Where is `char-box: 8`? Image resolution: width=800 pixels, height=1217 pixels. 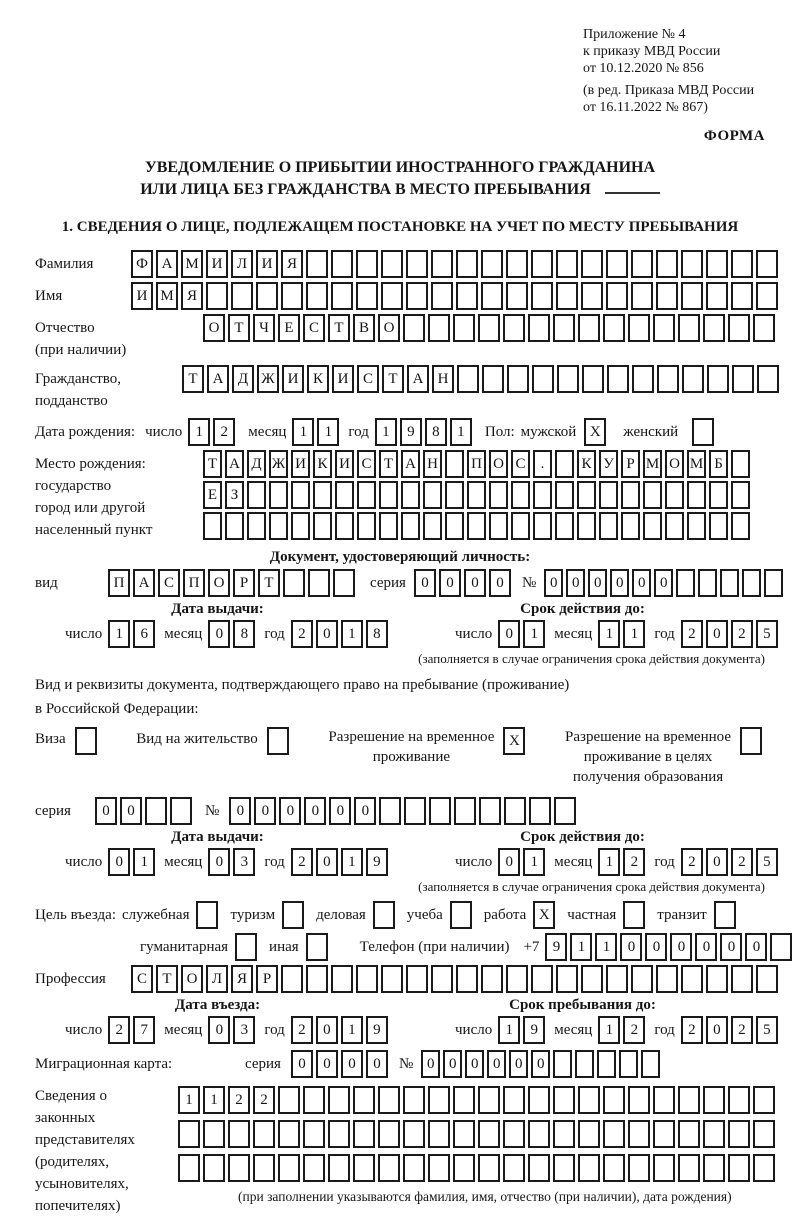 char-box: 8 is located at coordinates (244, 634).